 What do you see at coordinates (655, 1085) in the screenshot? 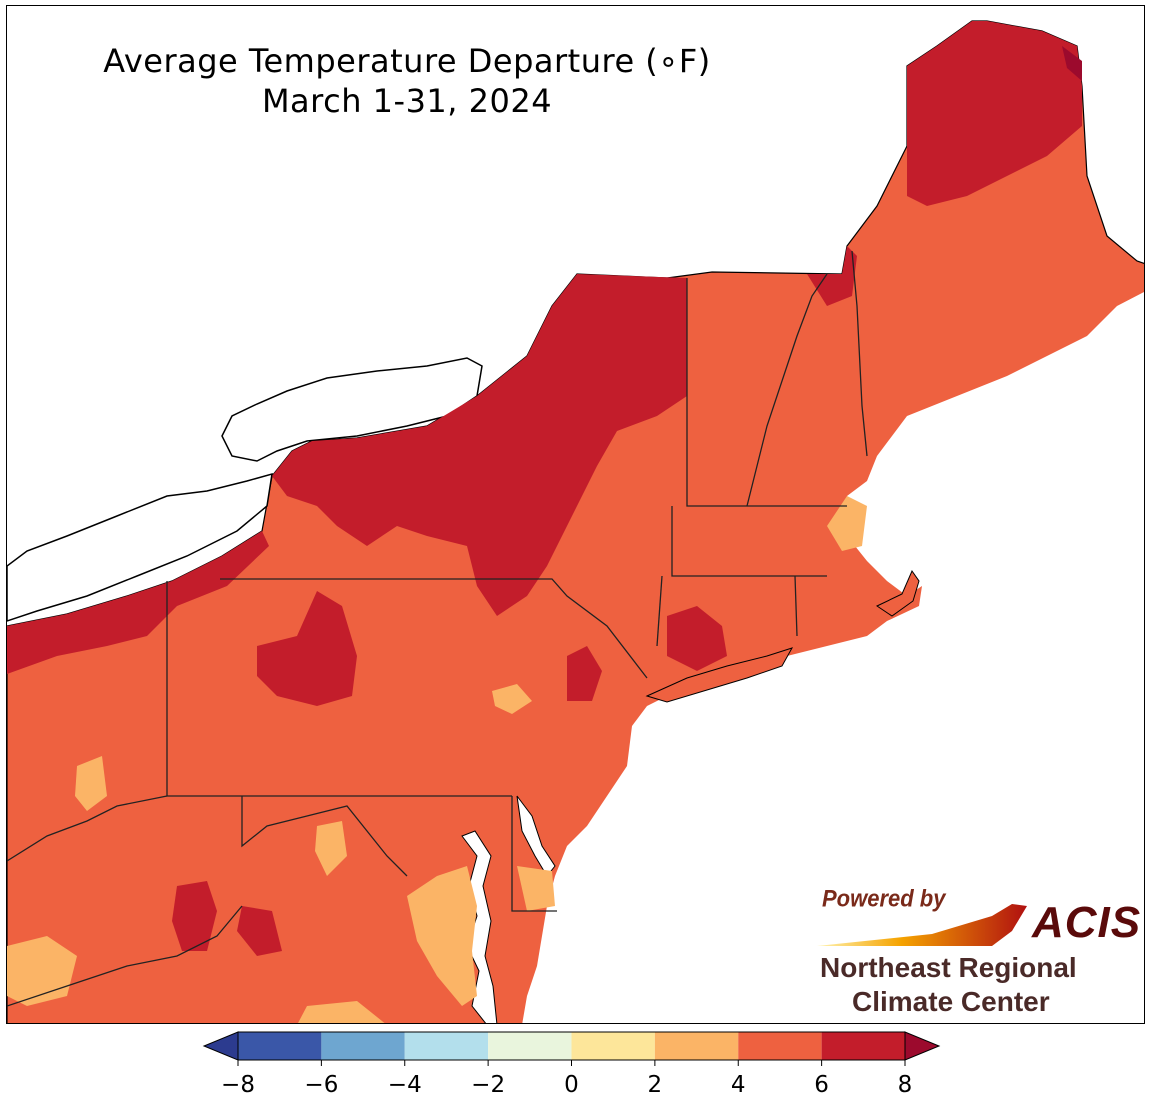
I see `colorbar-tick-label: 2` at bounding box center [655, 1085].